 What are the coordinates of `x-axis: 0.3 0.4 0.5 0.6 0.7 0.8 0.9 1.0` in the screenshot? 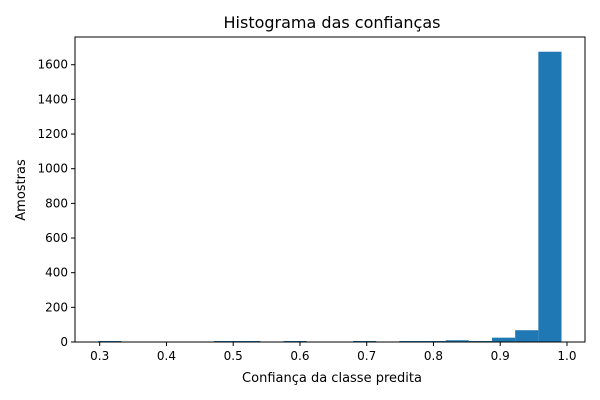 It's located at (333, 352).